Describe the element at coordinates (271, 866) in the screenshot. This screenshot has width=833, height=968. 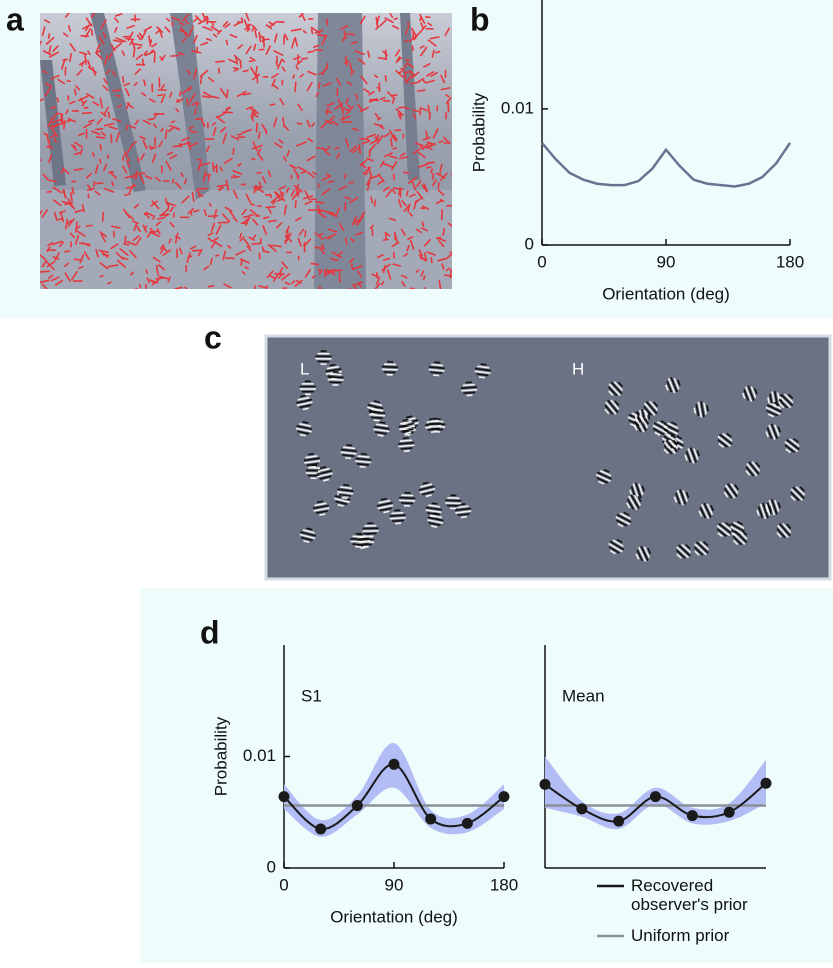
I see `y-tick-label: 0` at that location.